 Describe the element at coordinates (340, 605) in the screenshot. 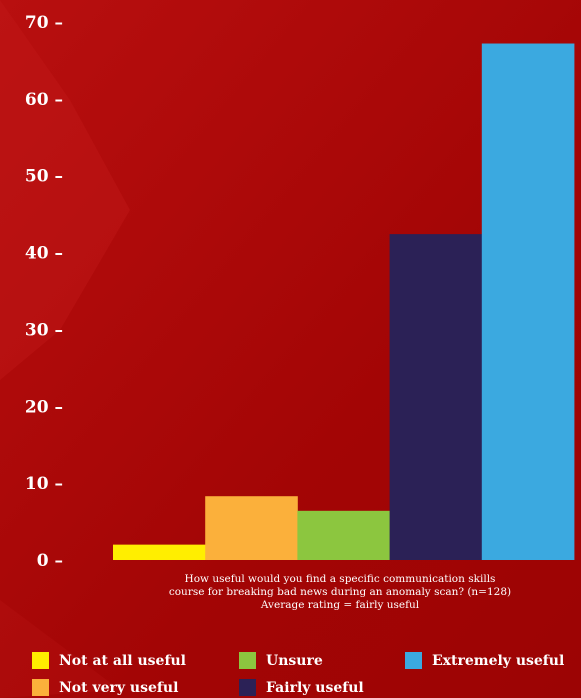

I see `caption-line-3: Average rating = fairly useful` at that location.